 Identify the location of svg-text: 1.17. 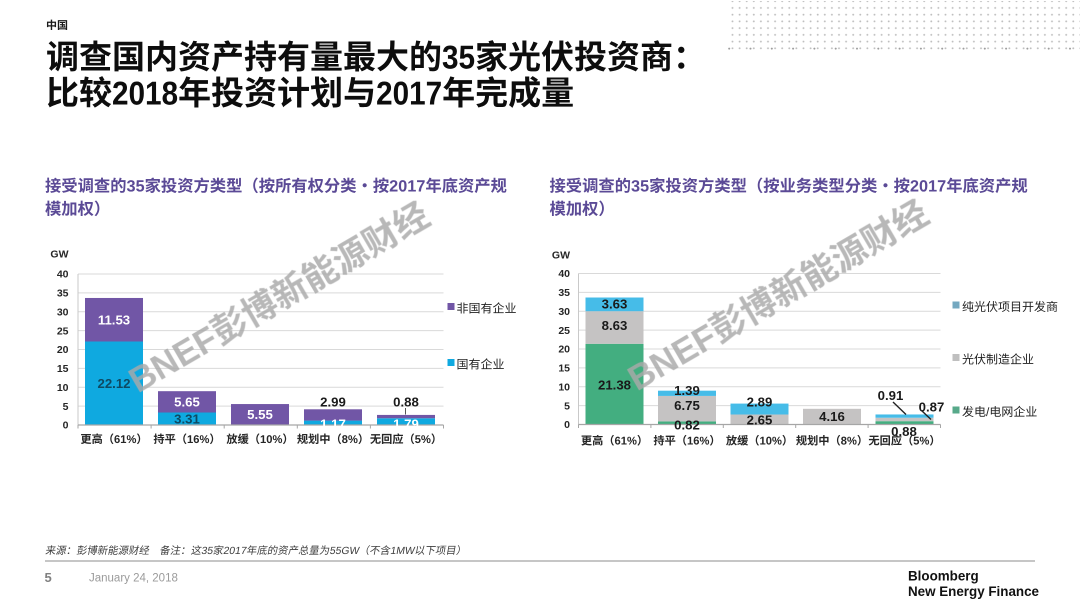
(333, 424).